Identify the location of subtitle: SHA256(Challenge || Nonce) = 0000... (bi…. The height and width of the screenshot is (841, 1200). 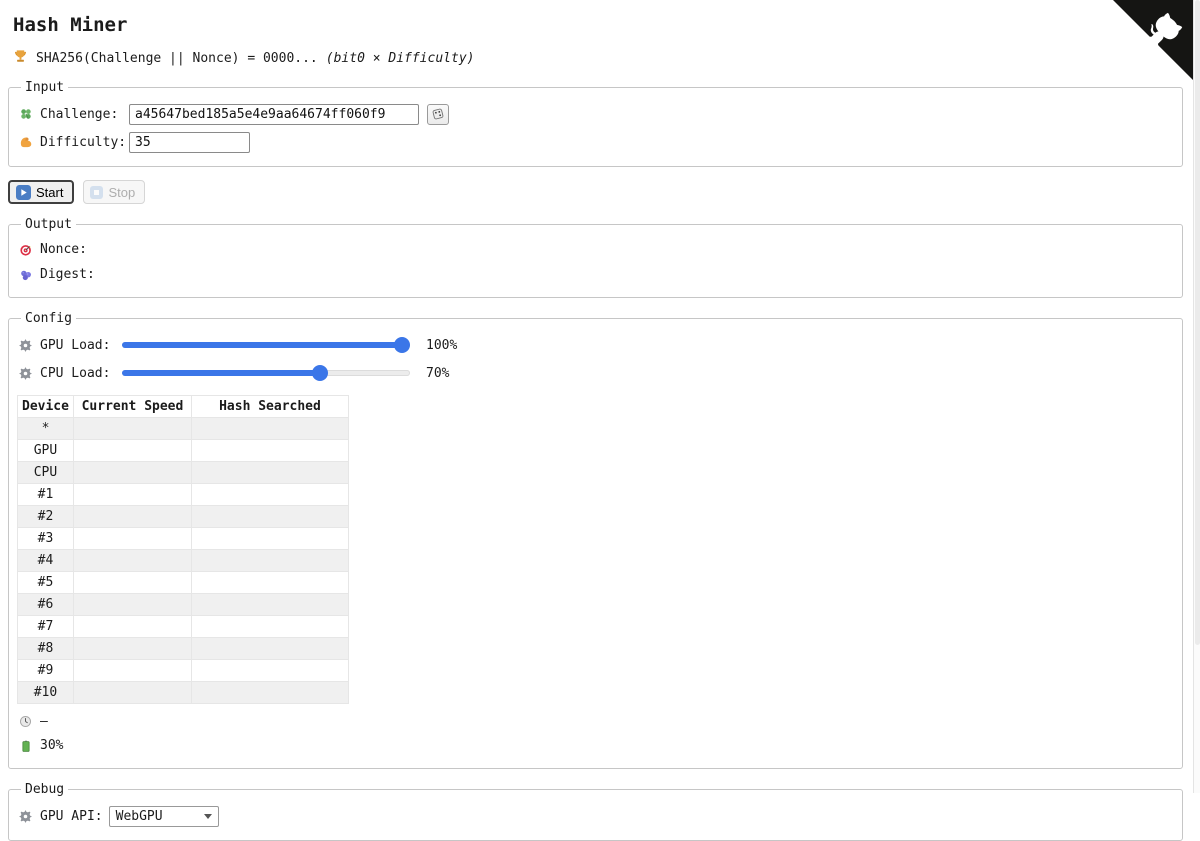
(598, 58).